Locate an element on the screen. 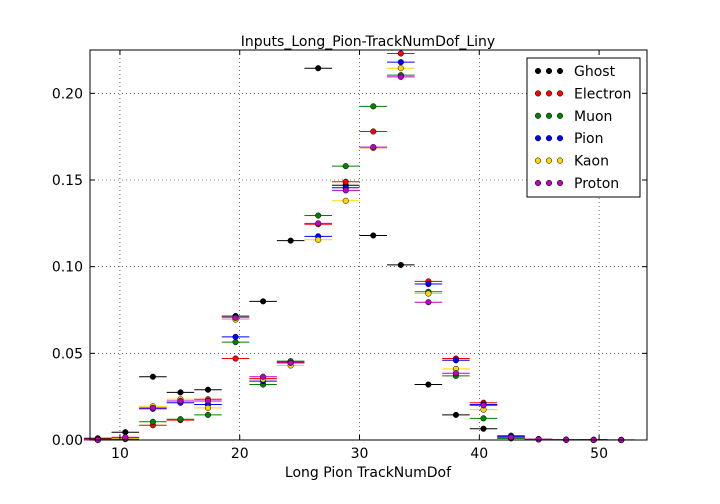 The width and height of the screenshot is (720, 504). legend-label: Ghost is located at coordinates (595, 72).